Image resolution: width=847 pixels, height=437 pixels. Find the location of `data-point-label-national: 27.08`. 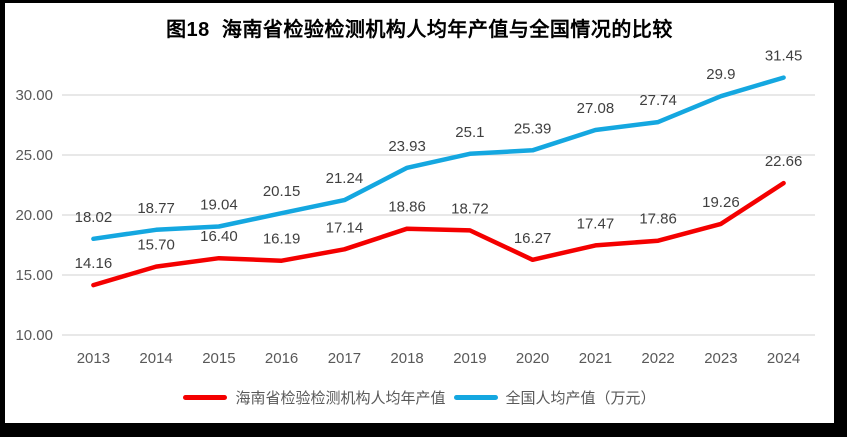

data-point-label-national: 27.08 is located at coordinates (596, 108).